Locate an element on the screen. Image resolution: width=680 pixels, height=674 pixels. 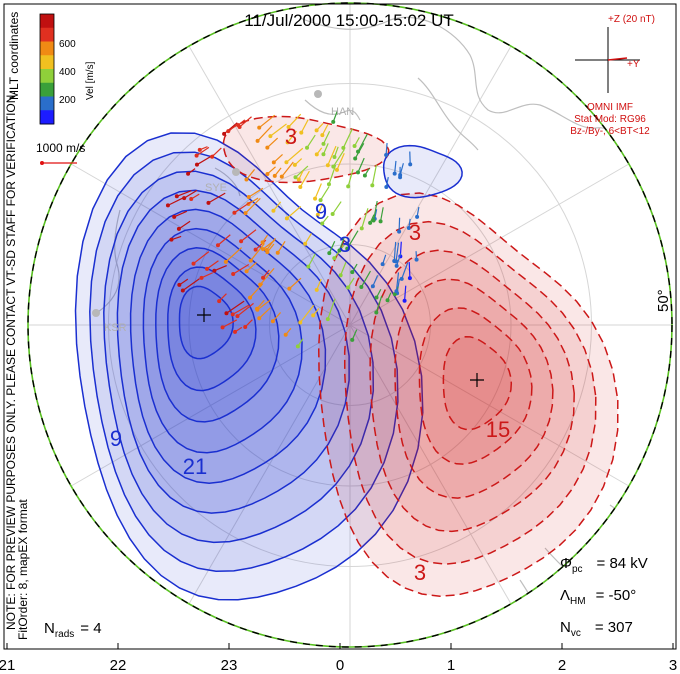
imf-source: OMNI IMF is located at coordinates (610, 107).